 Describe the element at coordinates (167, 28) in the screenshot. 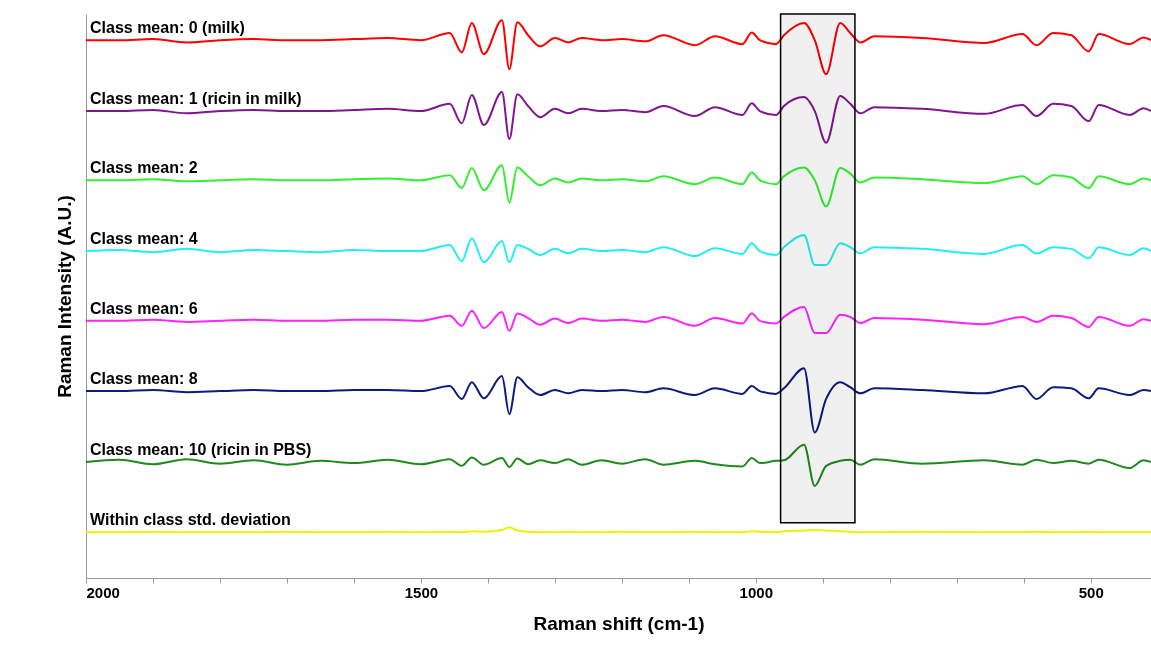

I see `series-label: Class mean: 0 (milk)` at that location.